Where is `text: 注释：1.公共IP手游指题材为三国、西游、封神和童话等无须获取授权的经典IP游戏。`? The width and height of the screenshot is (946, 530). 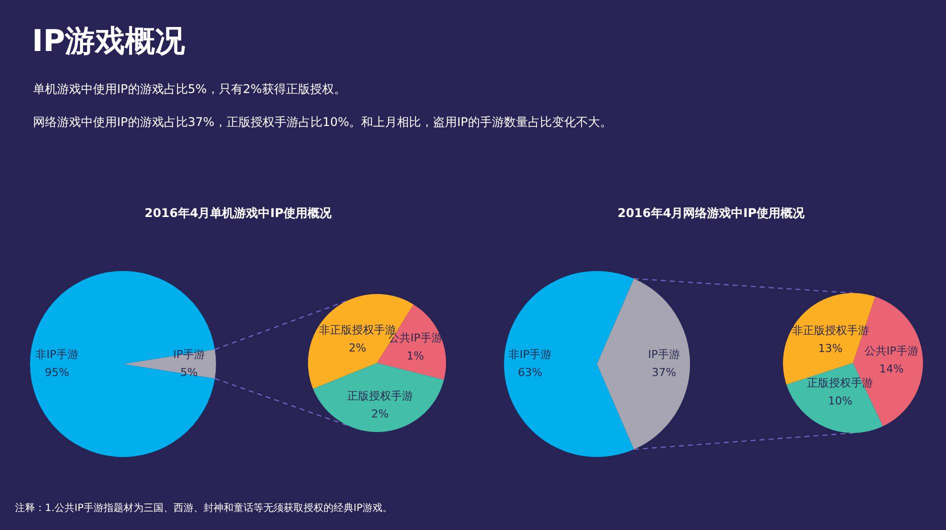 text: 注释：1.公共IP手游指题材为三国、西游、封神和童话等无须获取授权的经典IP游戏。 is located at coordinates (203, 509).